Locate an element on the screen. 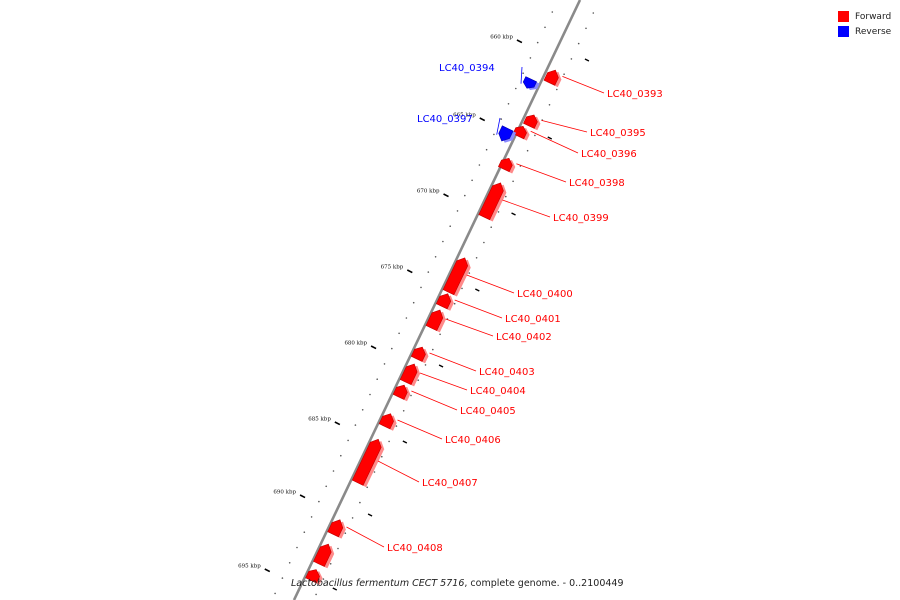  gene-label: LC40_0393 is located at coordinates (635, 94).